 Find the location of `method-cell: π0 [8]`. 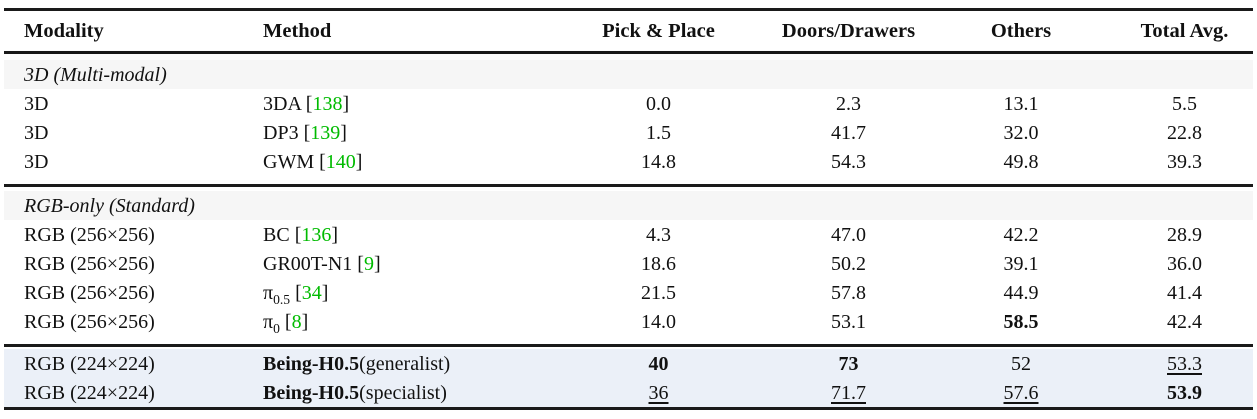

method-cell: π0 [8] is located at coordinates (286, 323).